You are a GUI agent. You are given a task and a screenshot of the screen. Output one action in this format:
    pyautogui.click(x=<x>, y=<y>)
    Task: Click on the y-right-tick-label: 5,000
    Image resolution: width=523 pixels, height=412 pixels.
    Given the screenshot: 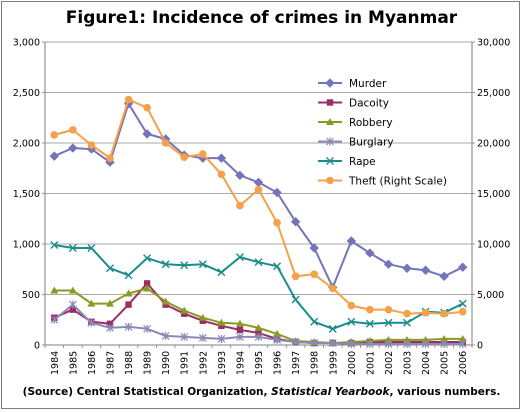 What is the action you would take?
    pyautogui.click(x=490, y=295)
    